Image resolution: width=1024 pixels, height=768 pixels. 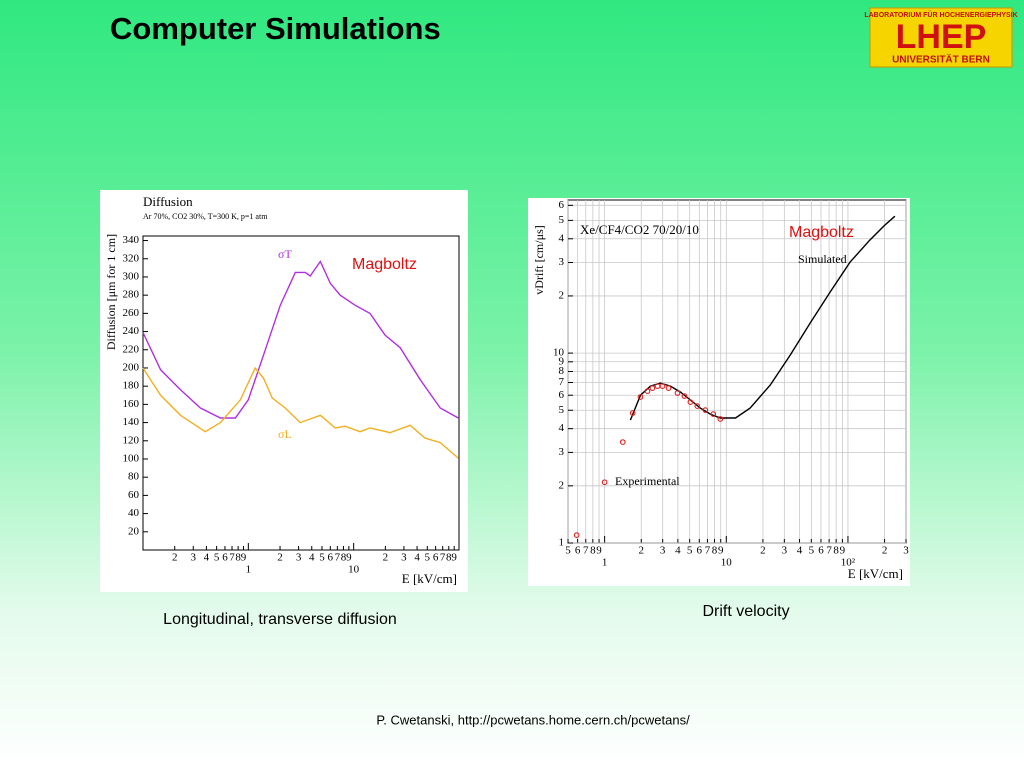 What do you see at coordinates (131, 368) in the screenshot?
I see `y-tick-label: 200` at bounding box center [131, 368].